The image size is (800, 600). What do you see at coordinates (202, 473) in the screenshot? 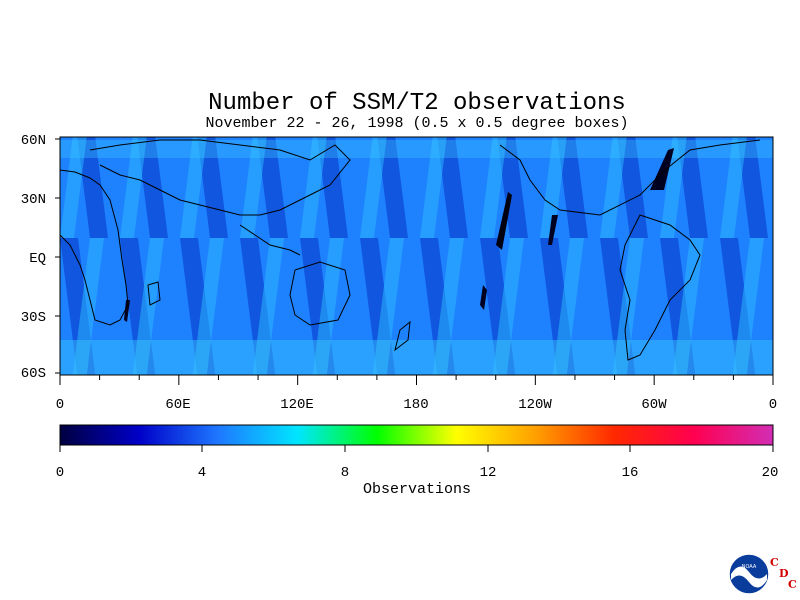
I see `colorbar-tick-4: 4` at bounding box center [202, 473].